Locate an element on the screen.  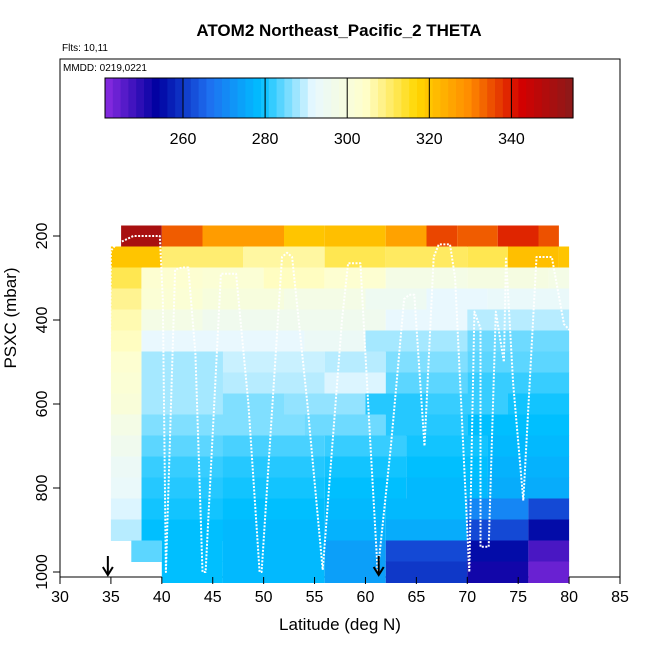
y-axis-title: PSXC (mbar) is located at coordinates (10, 317).